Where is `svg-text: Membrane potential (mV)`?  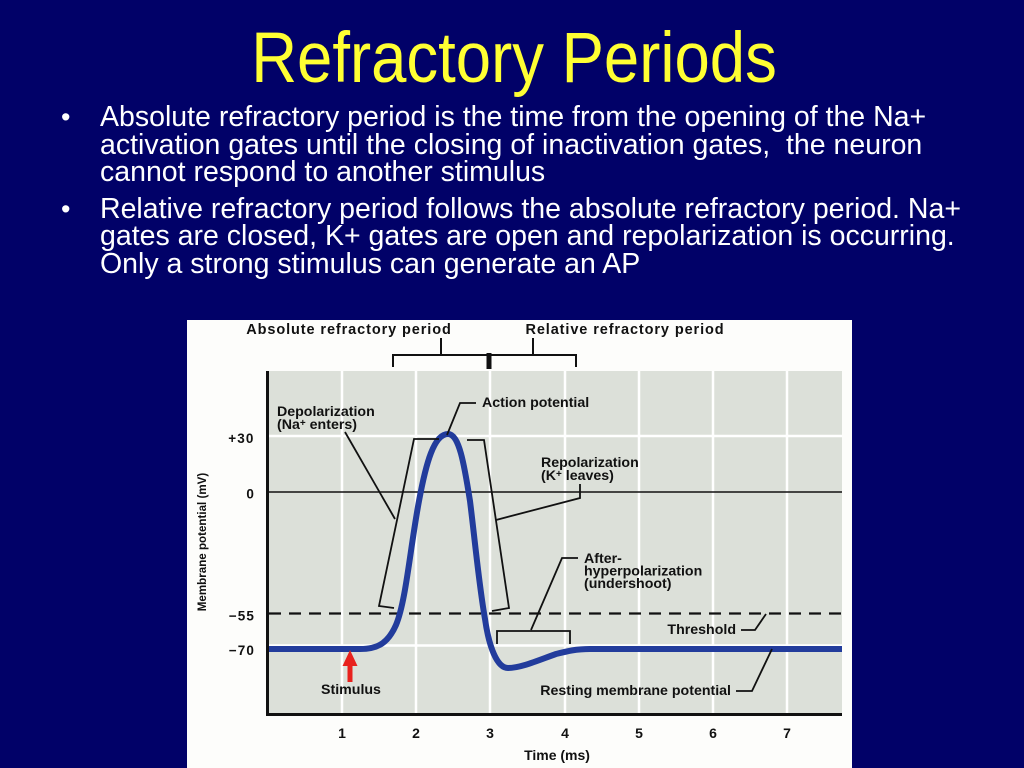 svg-text: Membrane potential (mV) is located at coordinates (202, 542).